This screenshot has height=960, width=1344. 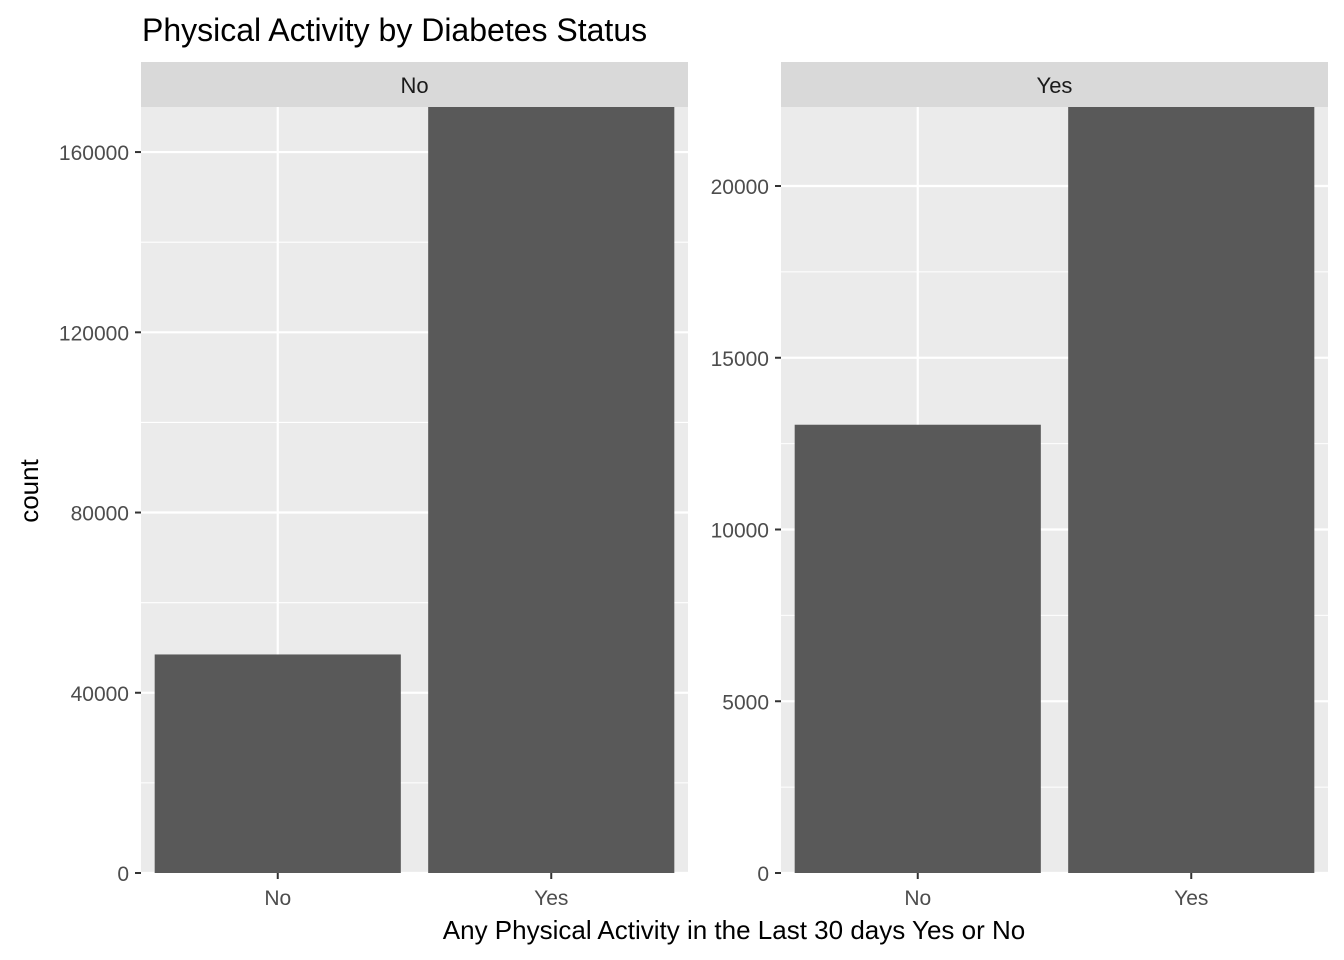 I want to click on facet-strip-label: No, so click(x=414, y=85).